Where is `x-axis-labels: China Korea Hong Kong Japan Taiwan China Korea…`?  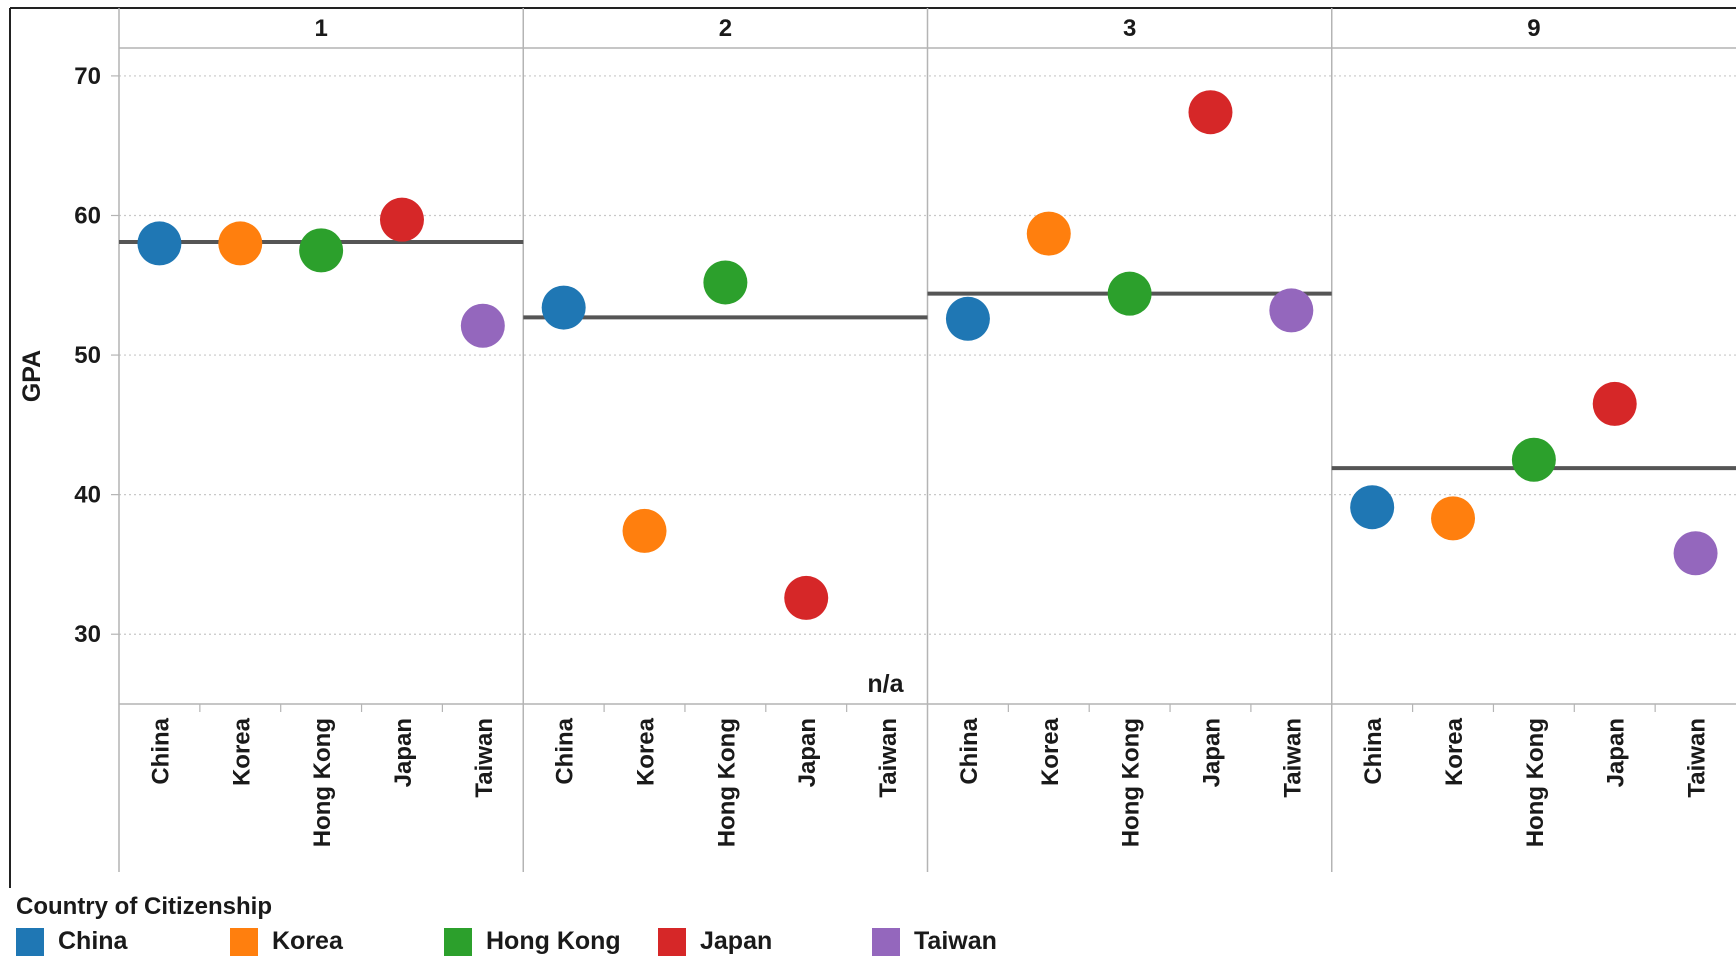
x-axis-labels: China Korea Hong Kong Japan Taiwan China Korea… is located at coordinates (929, 775).